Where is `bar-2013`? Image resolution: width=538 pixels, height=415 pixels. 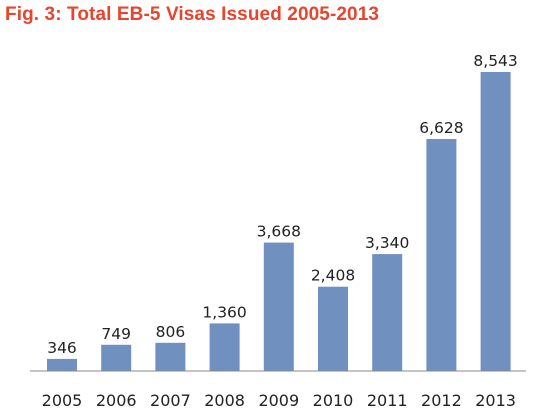
bar-2013 is located at coordinates (495, 221).